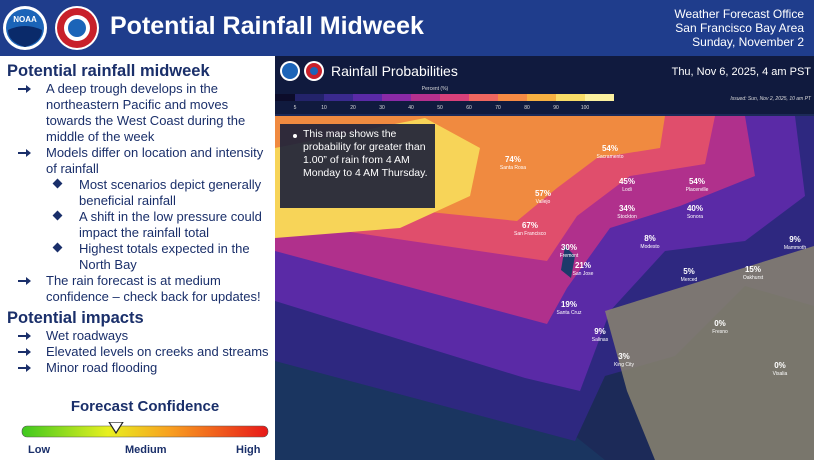 The image size is (814, 460). Describe the element at coordinates (753, 269) in the screenshot. I see `city-pct: 15%` at that location.